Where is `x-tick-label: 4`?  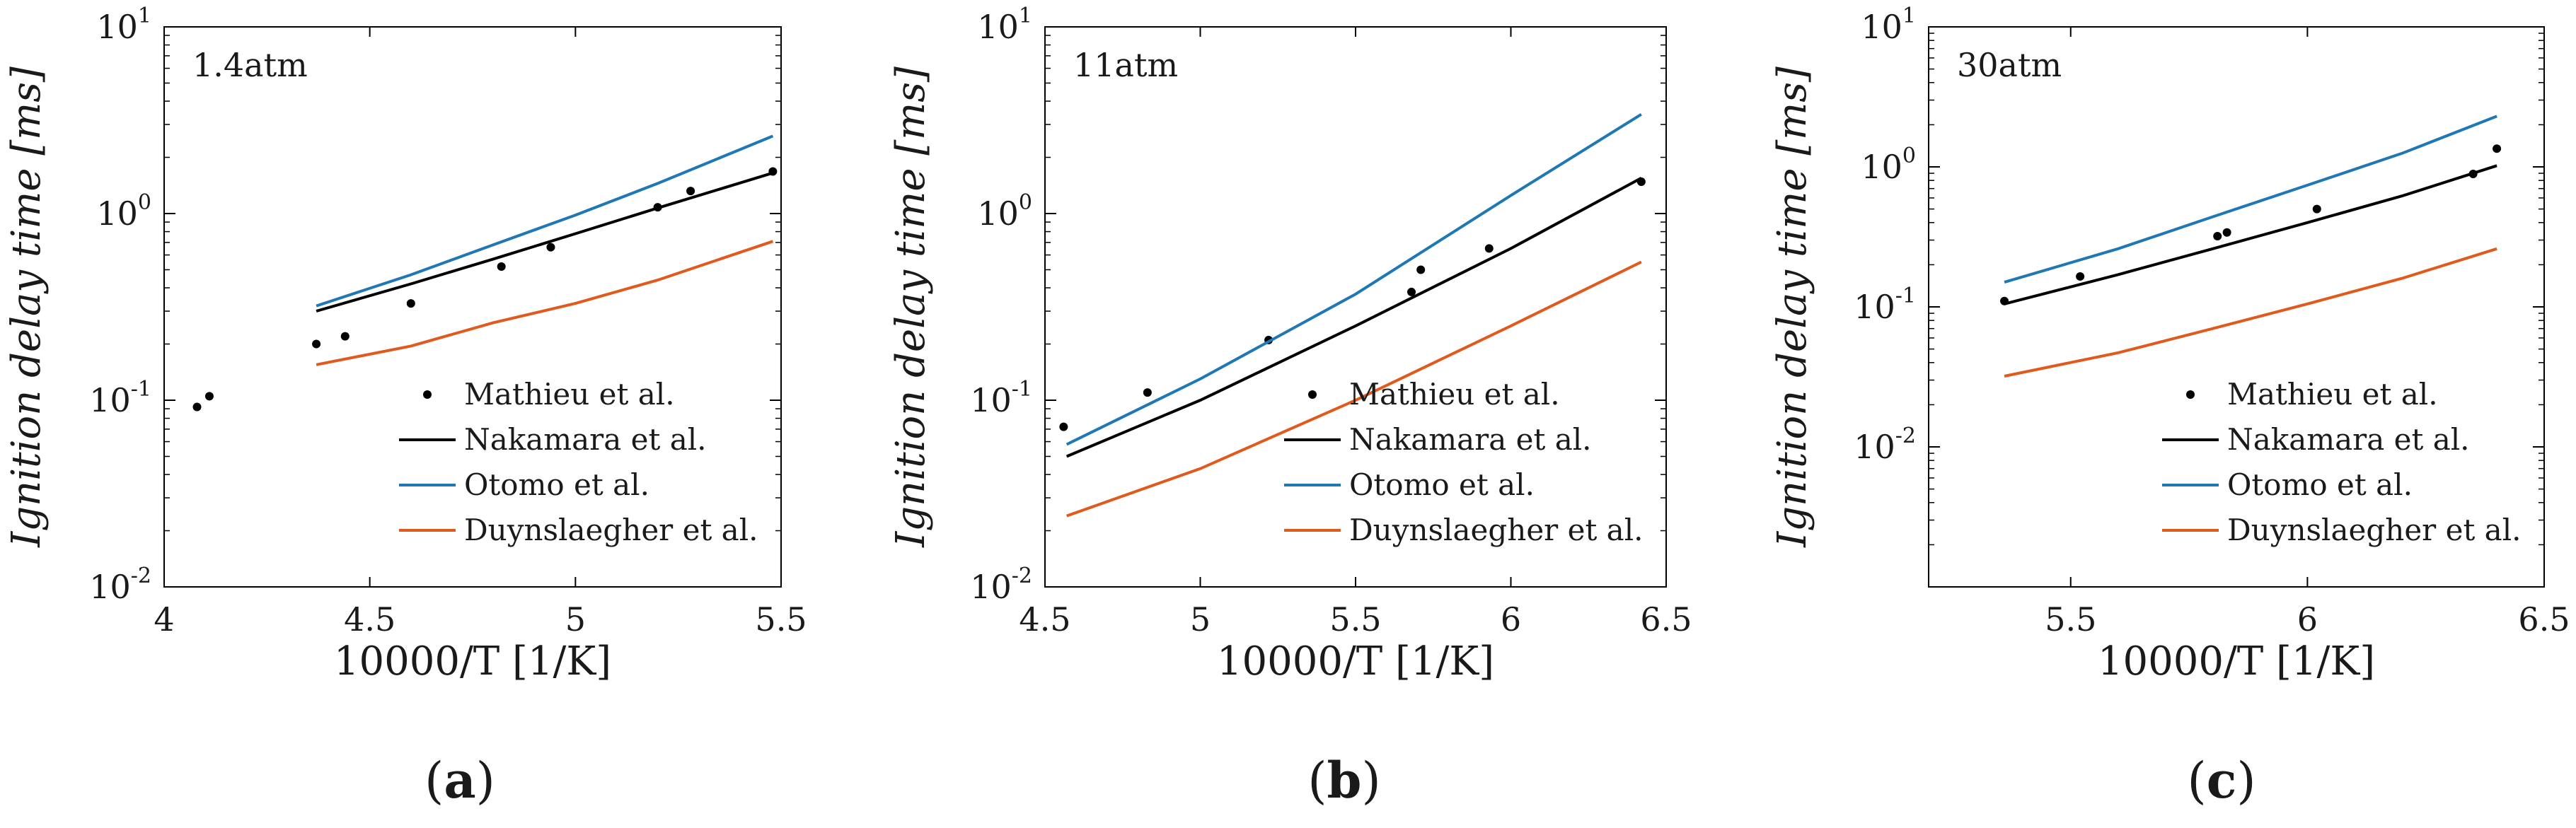
x-tick-label: 4 is located at coordinates (164, 620).